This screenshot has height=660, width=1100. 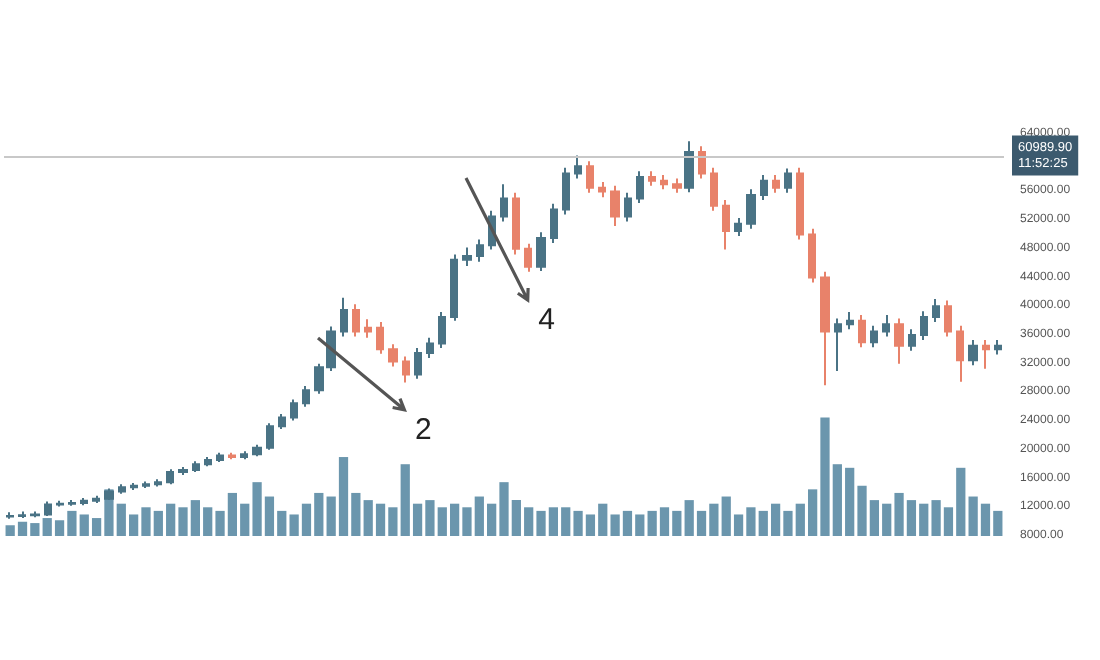 I want to click on annotation: 4, so click(x=547, y=319).